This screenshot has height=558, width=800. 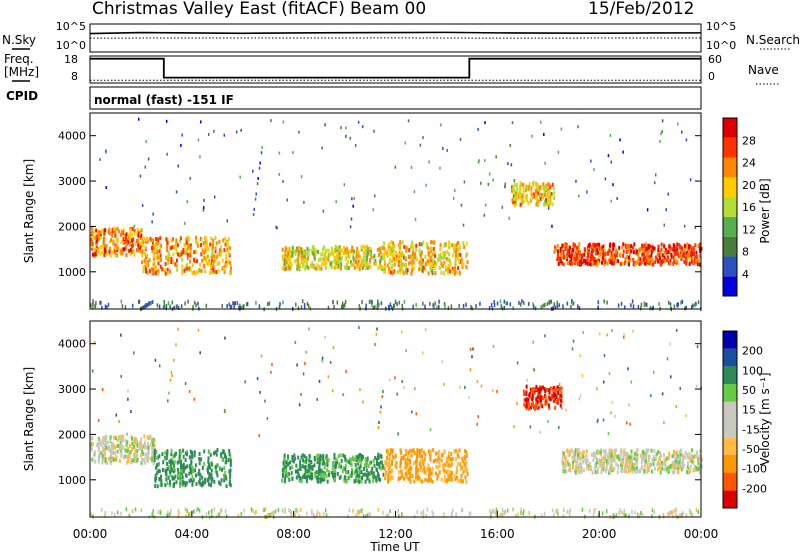 What do you see at coordinates (754, 488) in the screenshot?
I see `velocity-colorbar-tick: -200` at bounding box center [754, 488].